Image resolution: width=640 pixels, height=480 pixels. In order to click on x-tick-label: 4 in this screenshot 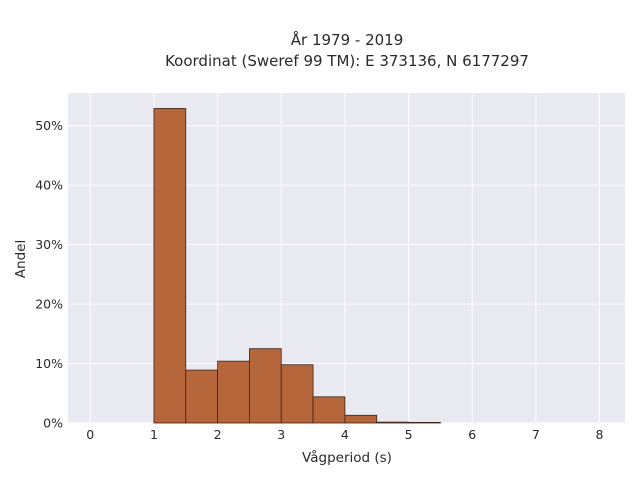, I will do `click(345, 434)`.